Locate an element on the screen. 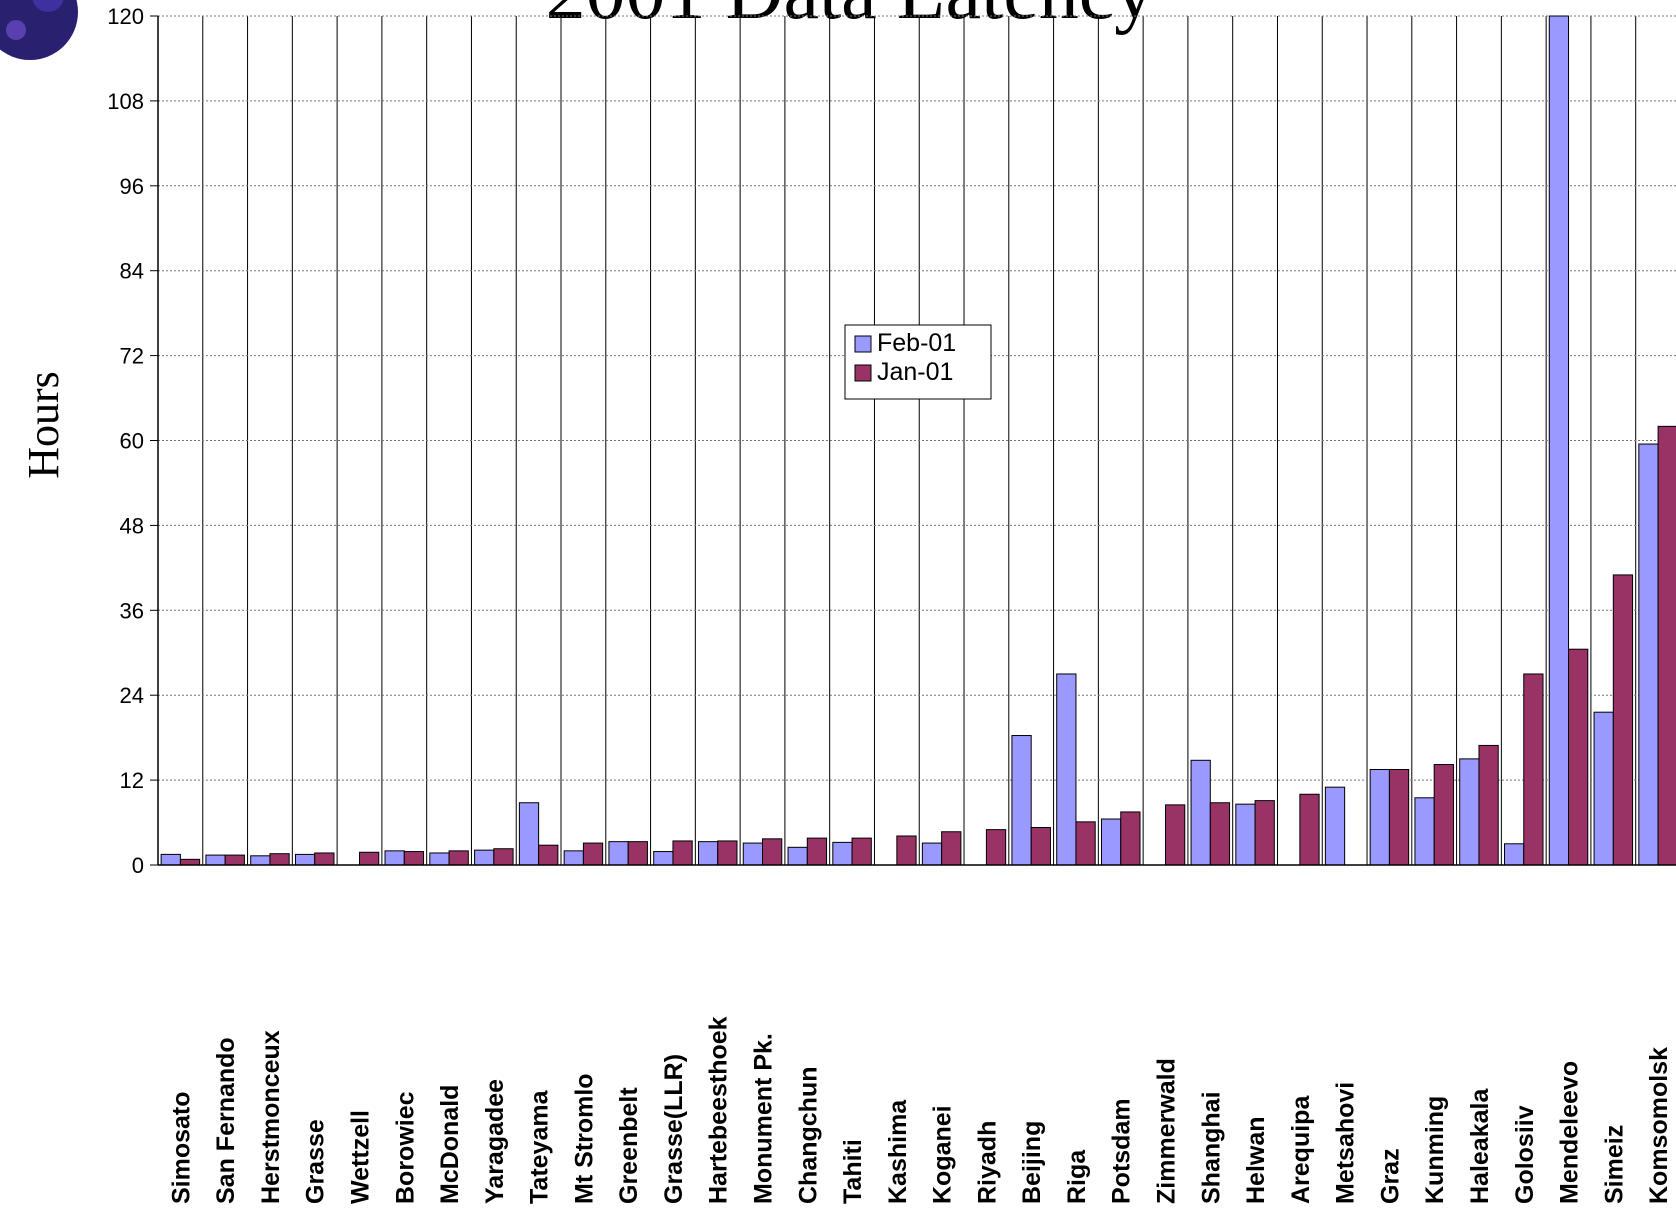 This screenshot has height=1211, width=1676. x-tick-label: McDonald is located at coordinates (450, 1144).